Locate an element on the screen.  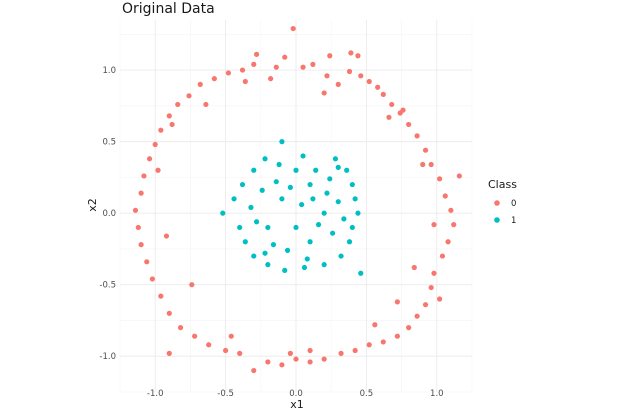
x-axis-ticks: -1.0 -0.5 0.0 0.5 1.0 is located at coordinates (295, 394).